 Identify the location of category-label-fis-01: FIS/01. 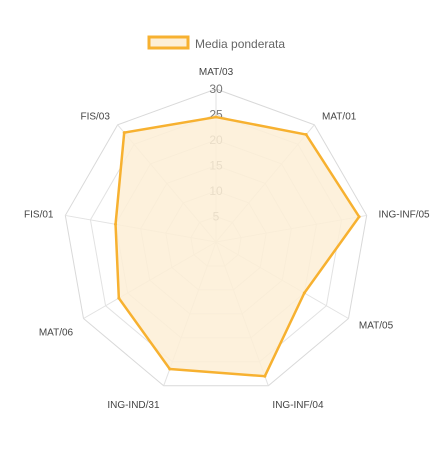
(39, 214).